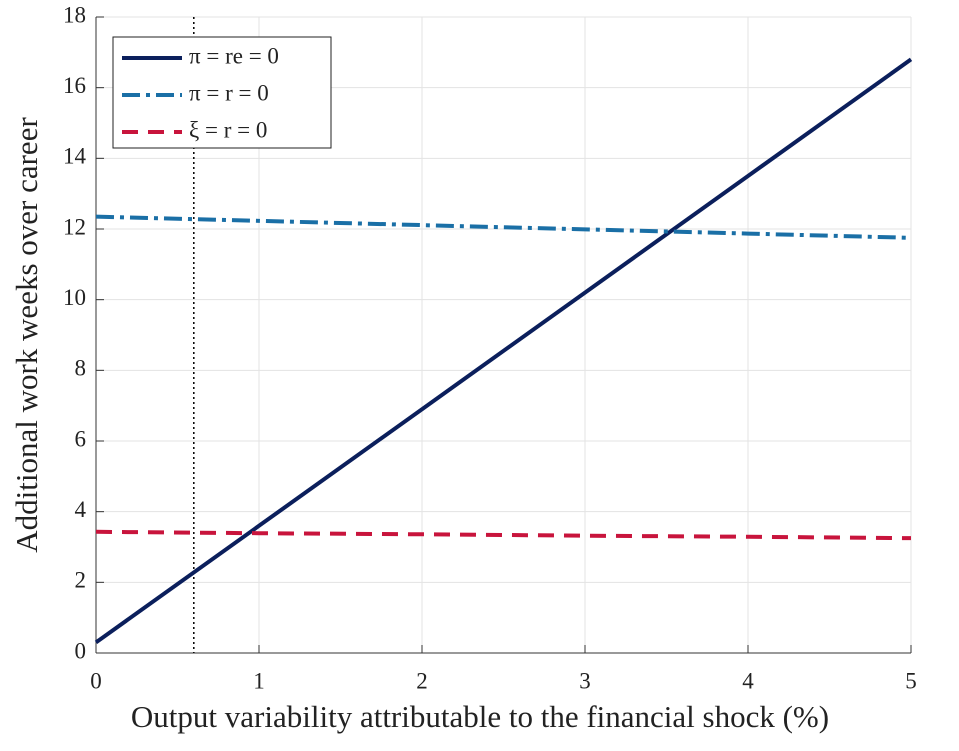 The image size is (959, 751). Describe the element at coordinates (96, 680) in the screenshot. I see `x-tick-label: 0` at that location.